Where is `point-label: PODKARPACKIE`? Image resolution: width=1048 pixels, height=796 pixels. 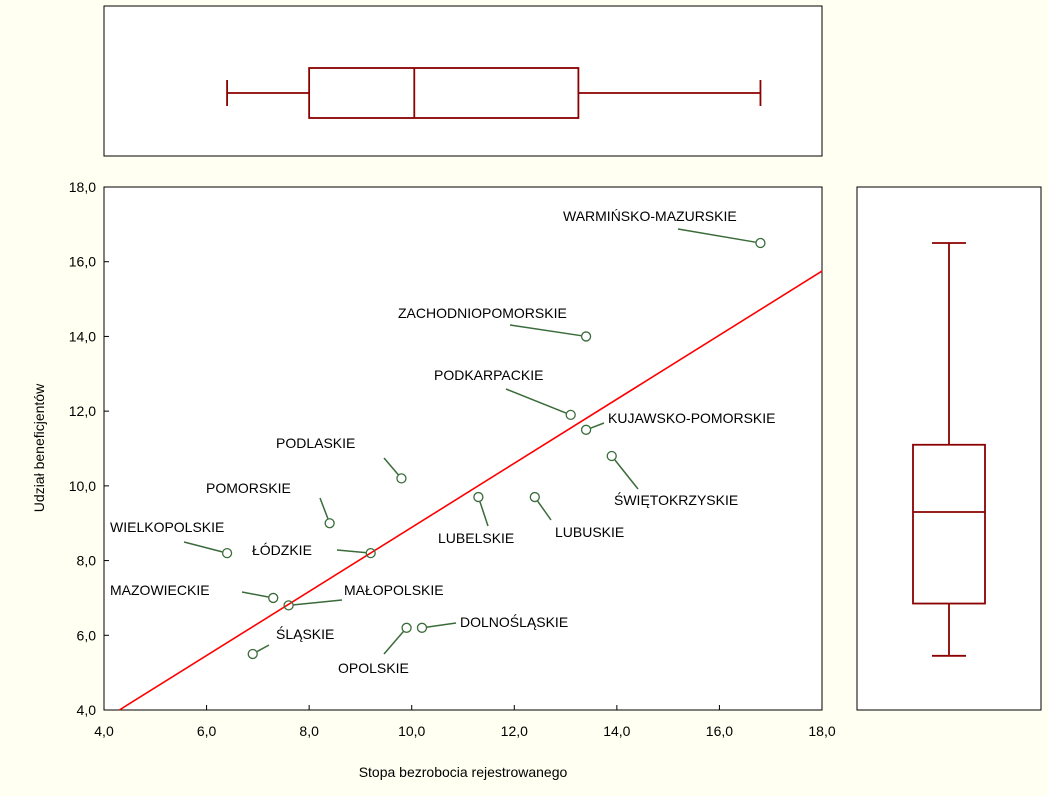
point-label: PODKARPACKIE is located at coordinates (488, 375).